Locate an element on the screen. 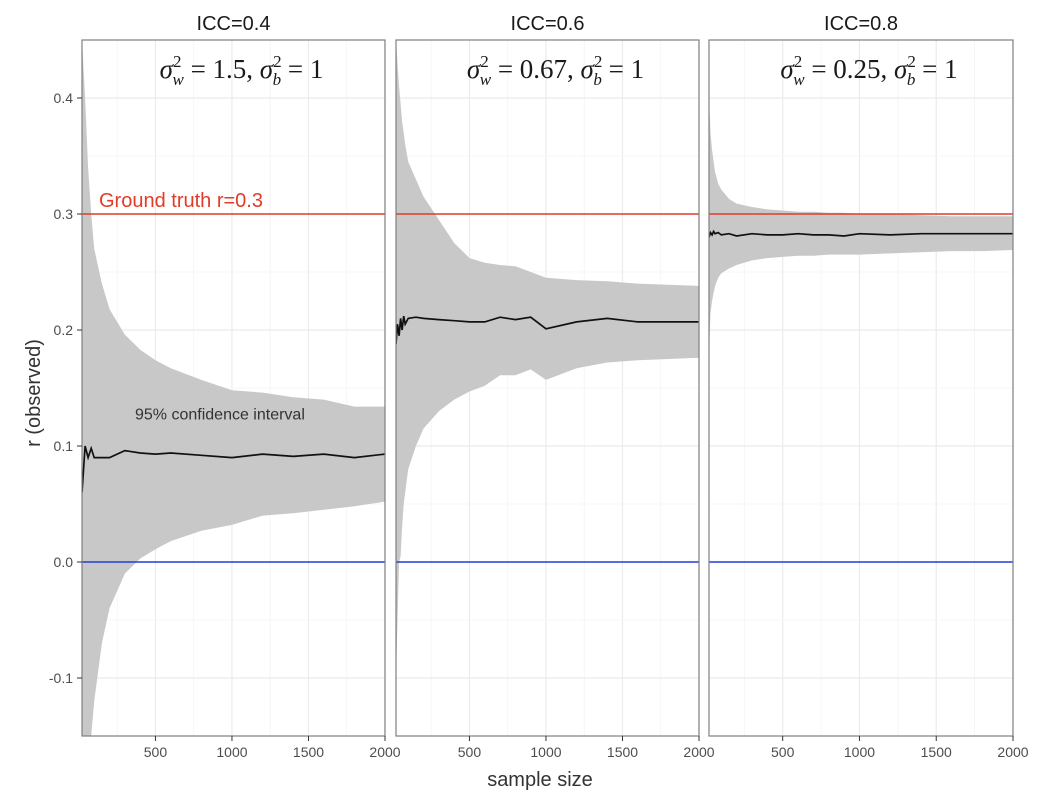 The height and width of the screenshot is (800, 1050). facet-title: ICC=0.6 is located at coordinates (548, 24).